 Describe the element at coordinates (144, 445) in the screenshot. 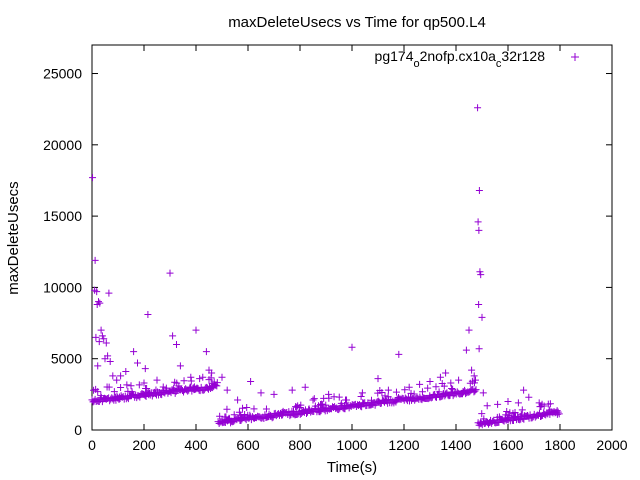

I see `x-tick-label: 200` at that location.